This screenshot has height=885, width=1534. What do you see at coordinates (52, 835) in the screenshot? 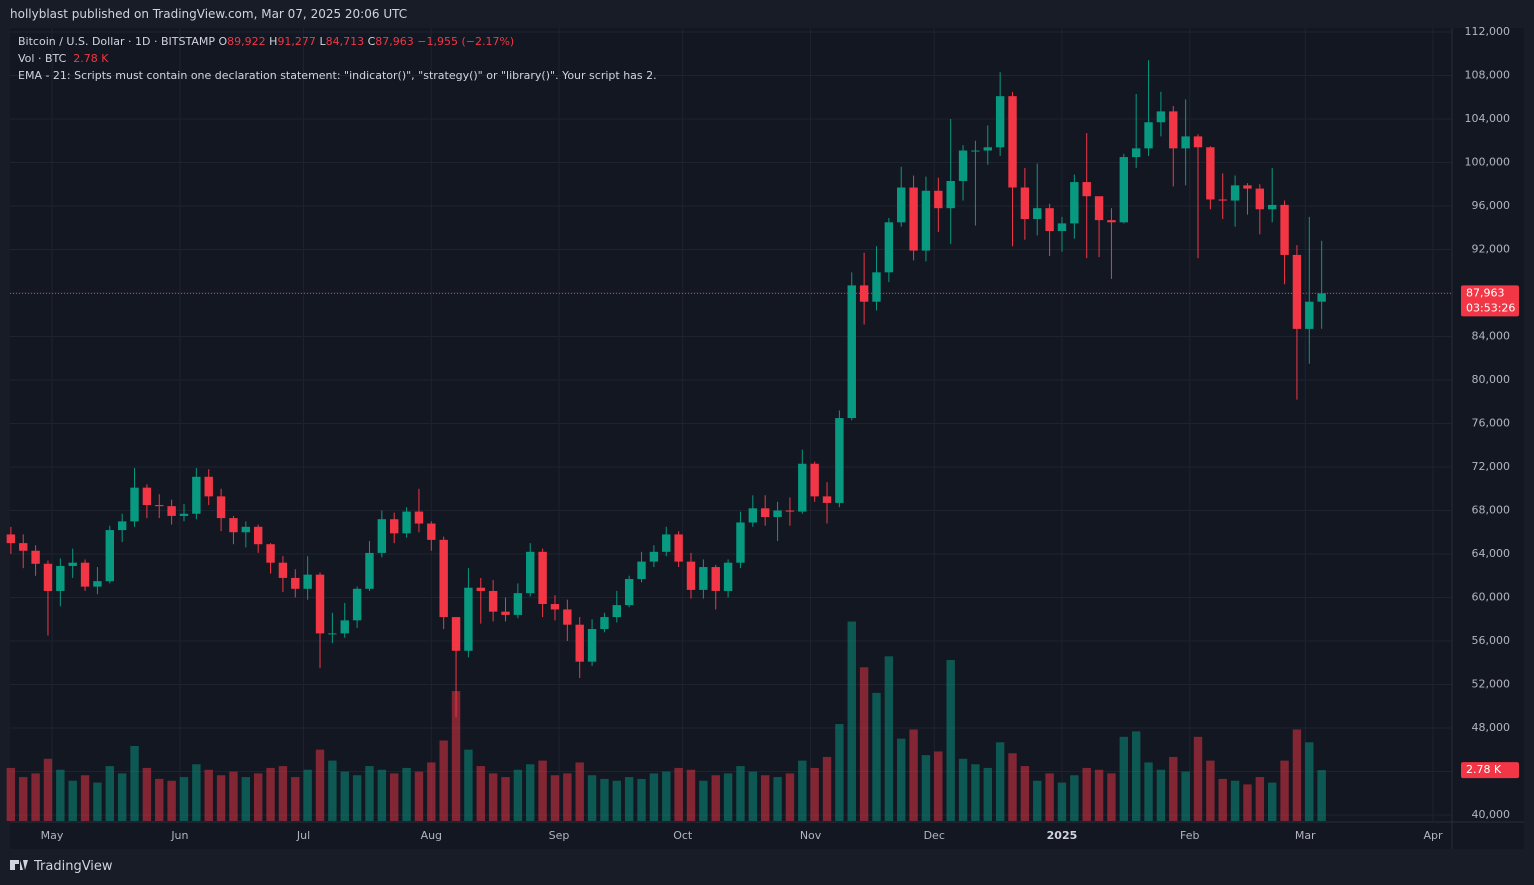
I see `x-tick-label: May` at bounding box center [52, 835].